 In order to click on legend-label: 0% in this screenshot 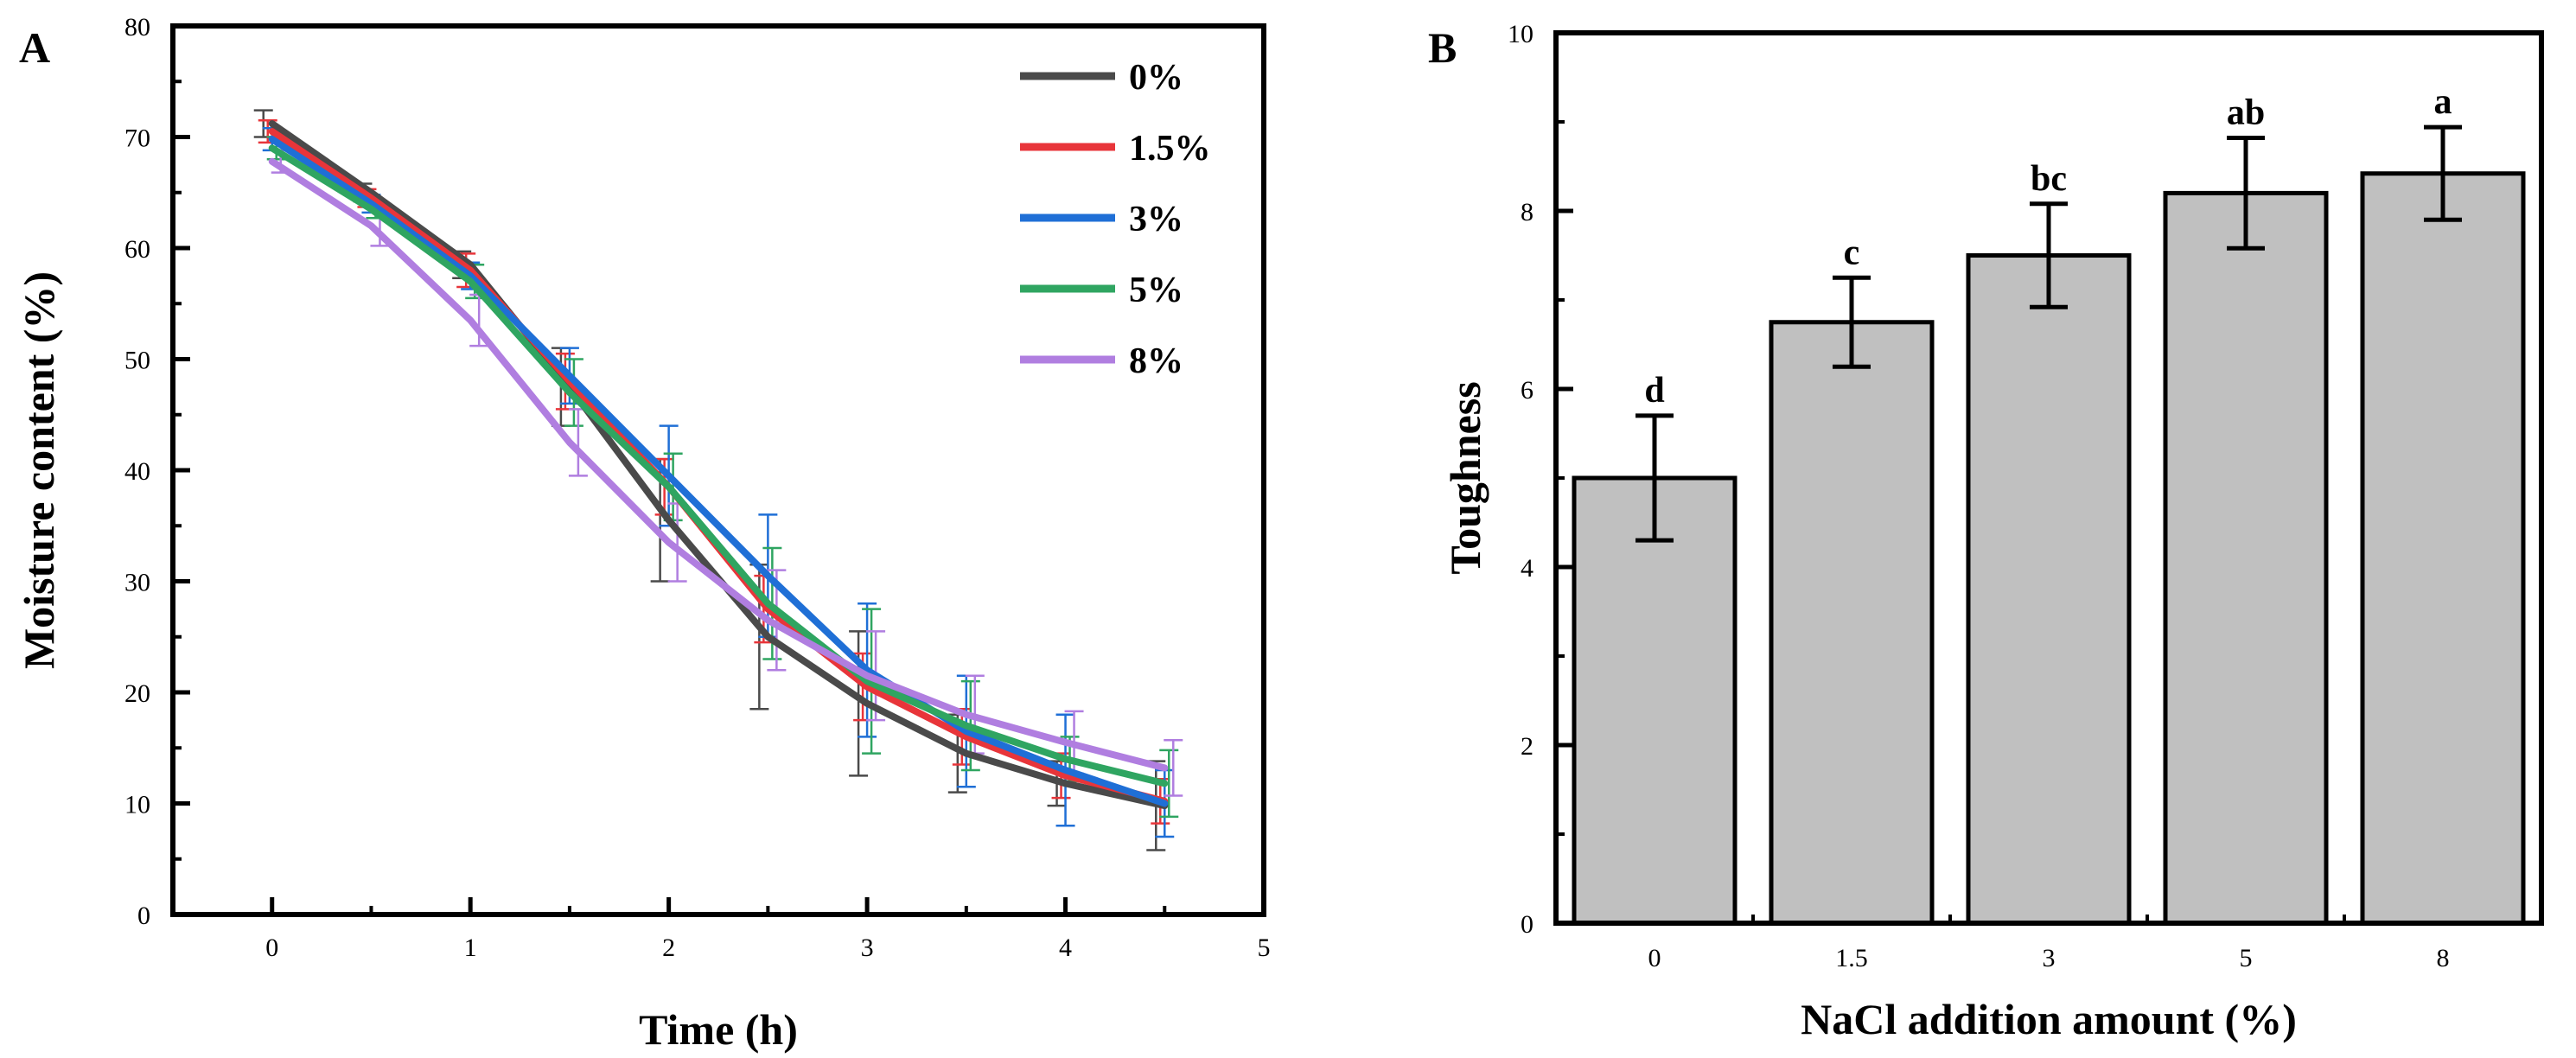, I will do `click(1156, 78)`.